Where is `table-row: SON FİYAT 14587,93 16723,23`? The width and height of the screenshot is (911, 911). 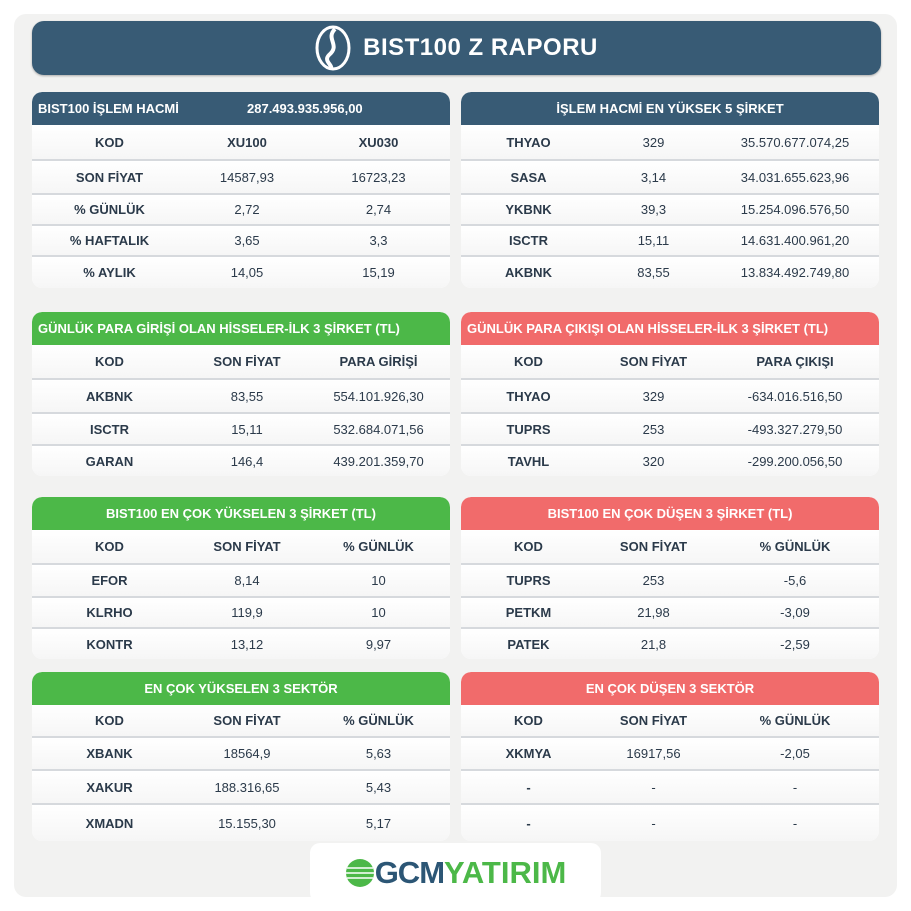 table-row: SON FİYAT 14587,93 16723,23 is located at coordinates (241, 178).